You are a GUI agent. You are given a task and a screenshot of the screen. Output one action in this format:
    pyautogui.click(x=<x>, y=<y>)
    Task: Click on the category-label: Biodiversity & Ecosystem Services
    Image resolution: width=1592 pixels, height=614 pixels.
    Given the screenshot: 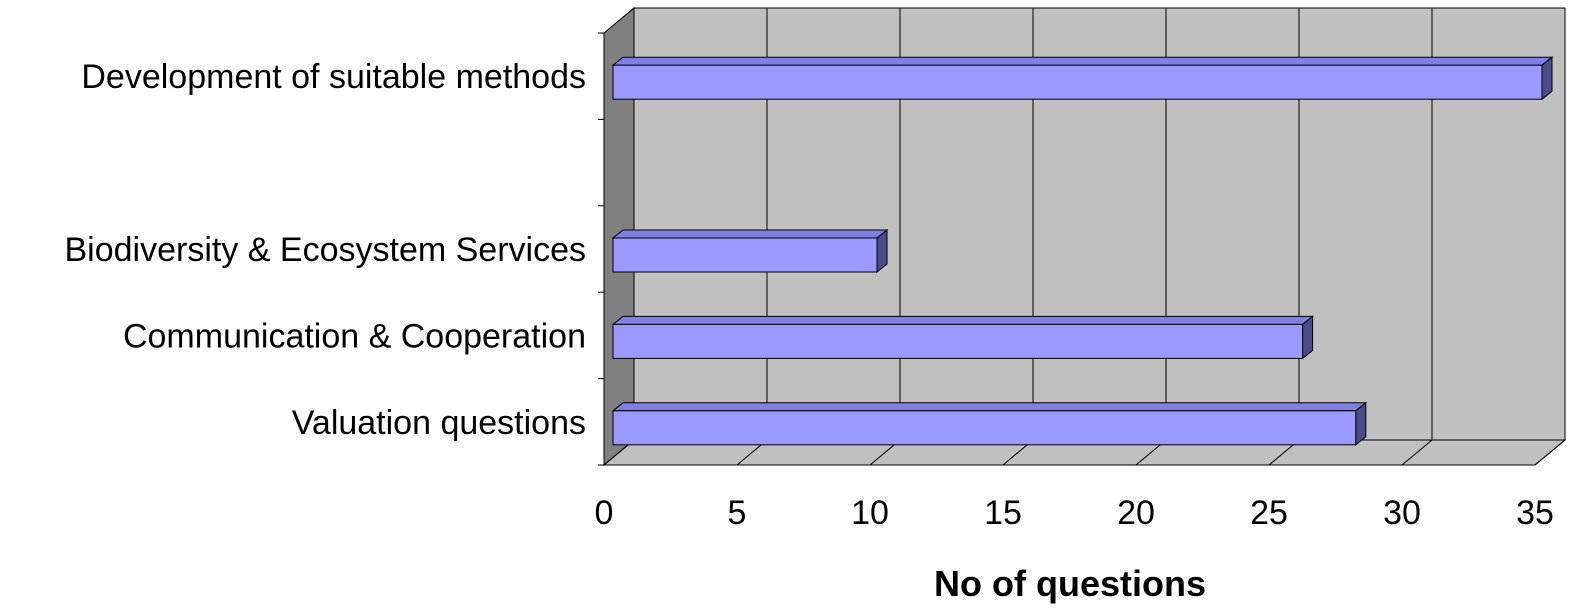 What is the action you would take?
    pyautogui.click(x=326, y=250)
    